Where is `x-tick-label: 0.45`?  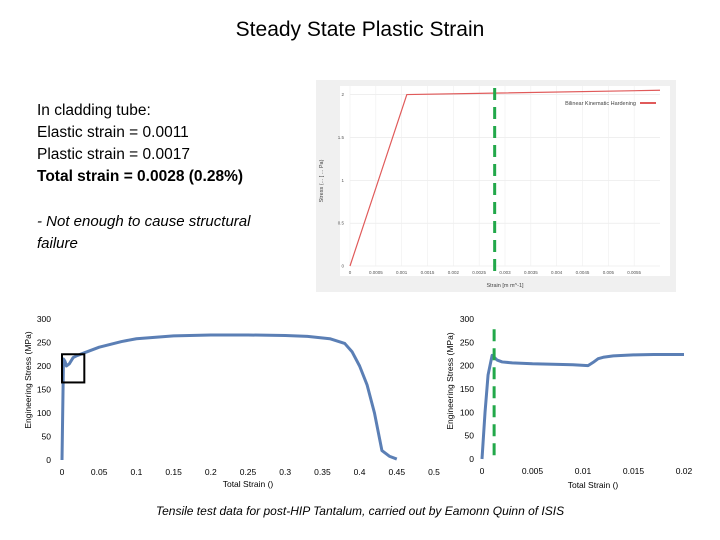 x-tick-label: 0.45 is located at coordinates (397, 472).